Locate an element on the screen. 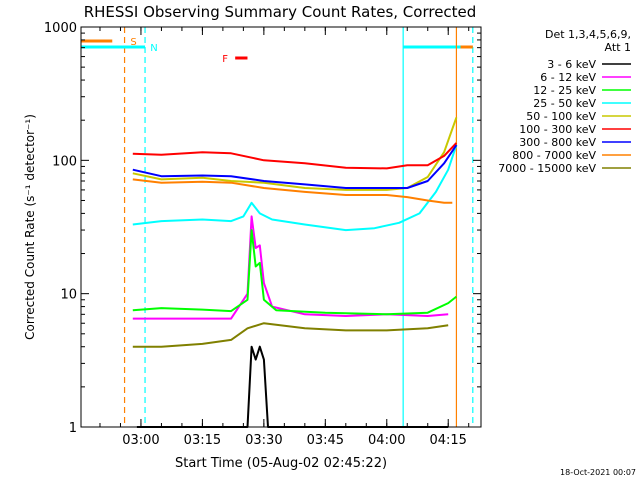  legend-entry-7000-15000-kev: 7000 - 15000 keV is located at coordinates (547, 168).